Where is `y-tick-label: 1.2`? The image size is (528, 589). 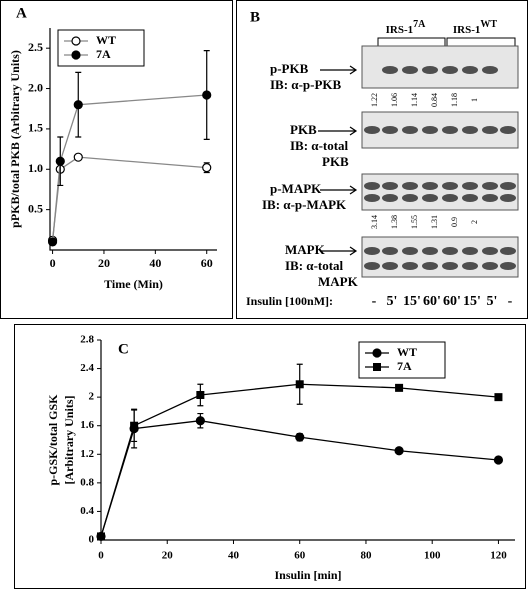
y-tick-label: 1.2 is located at coordinates (87, 454).